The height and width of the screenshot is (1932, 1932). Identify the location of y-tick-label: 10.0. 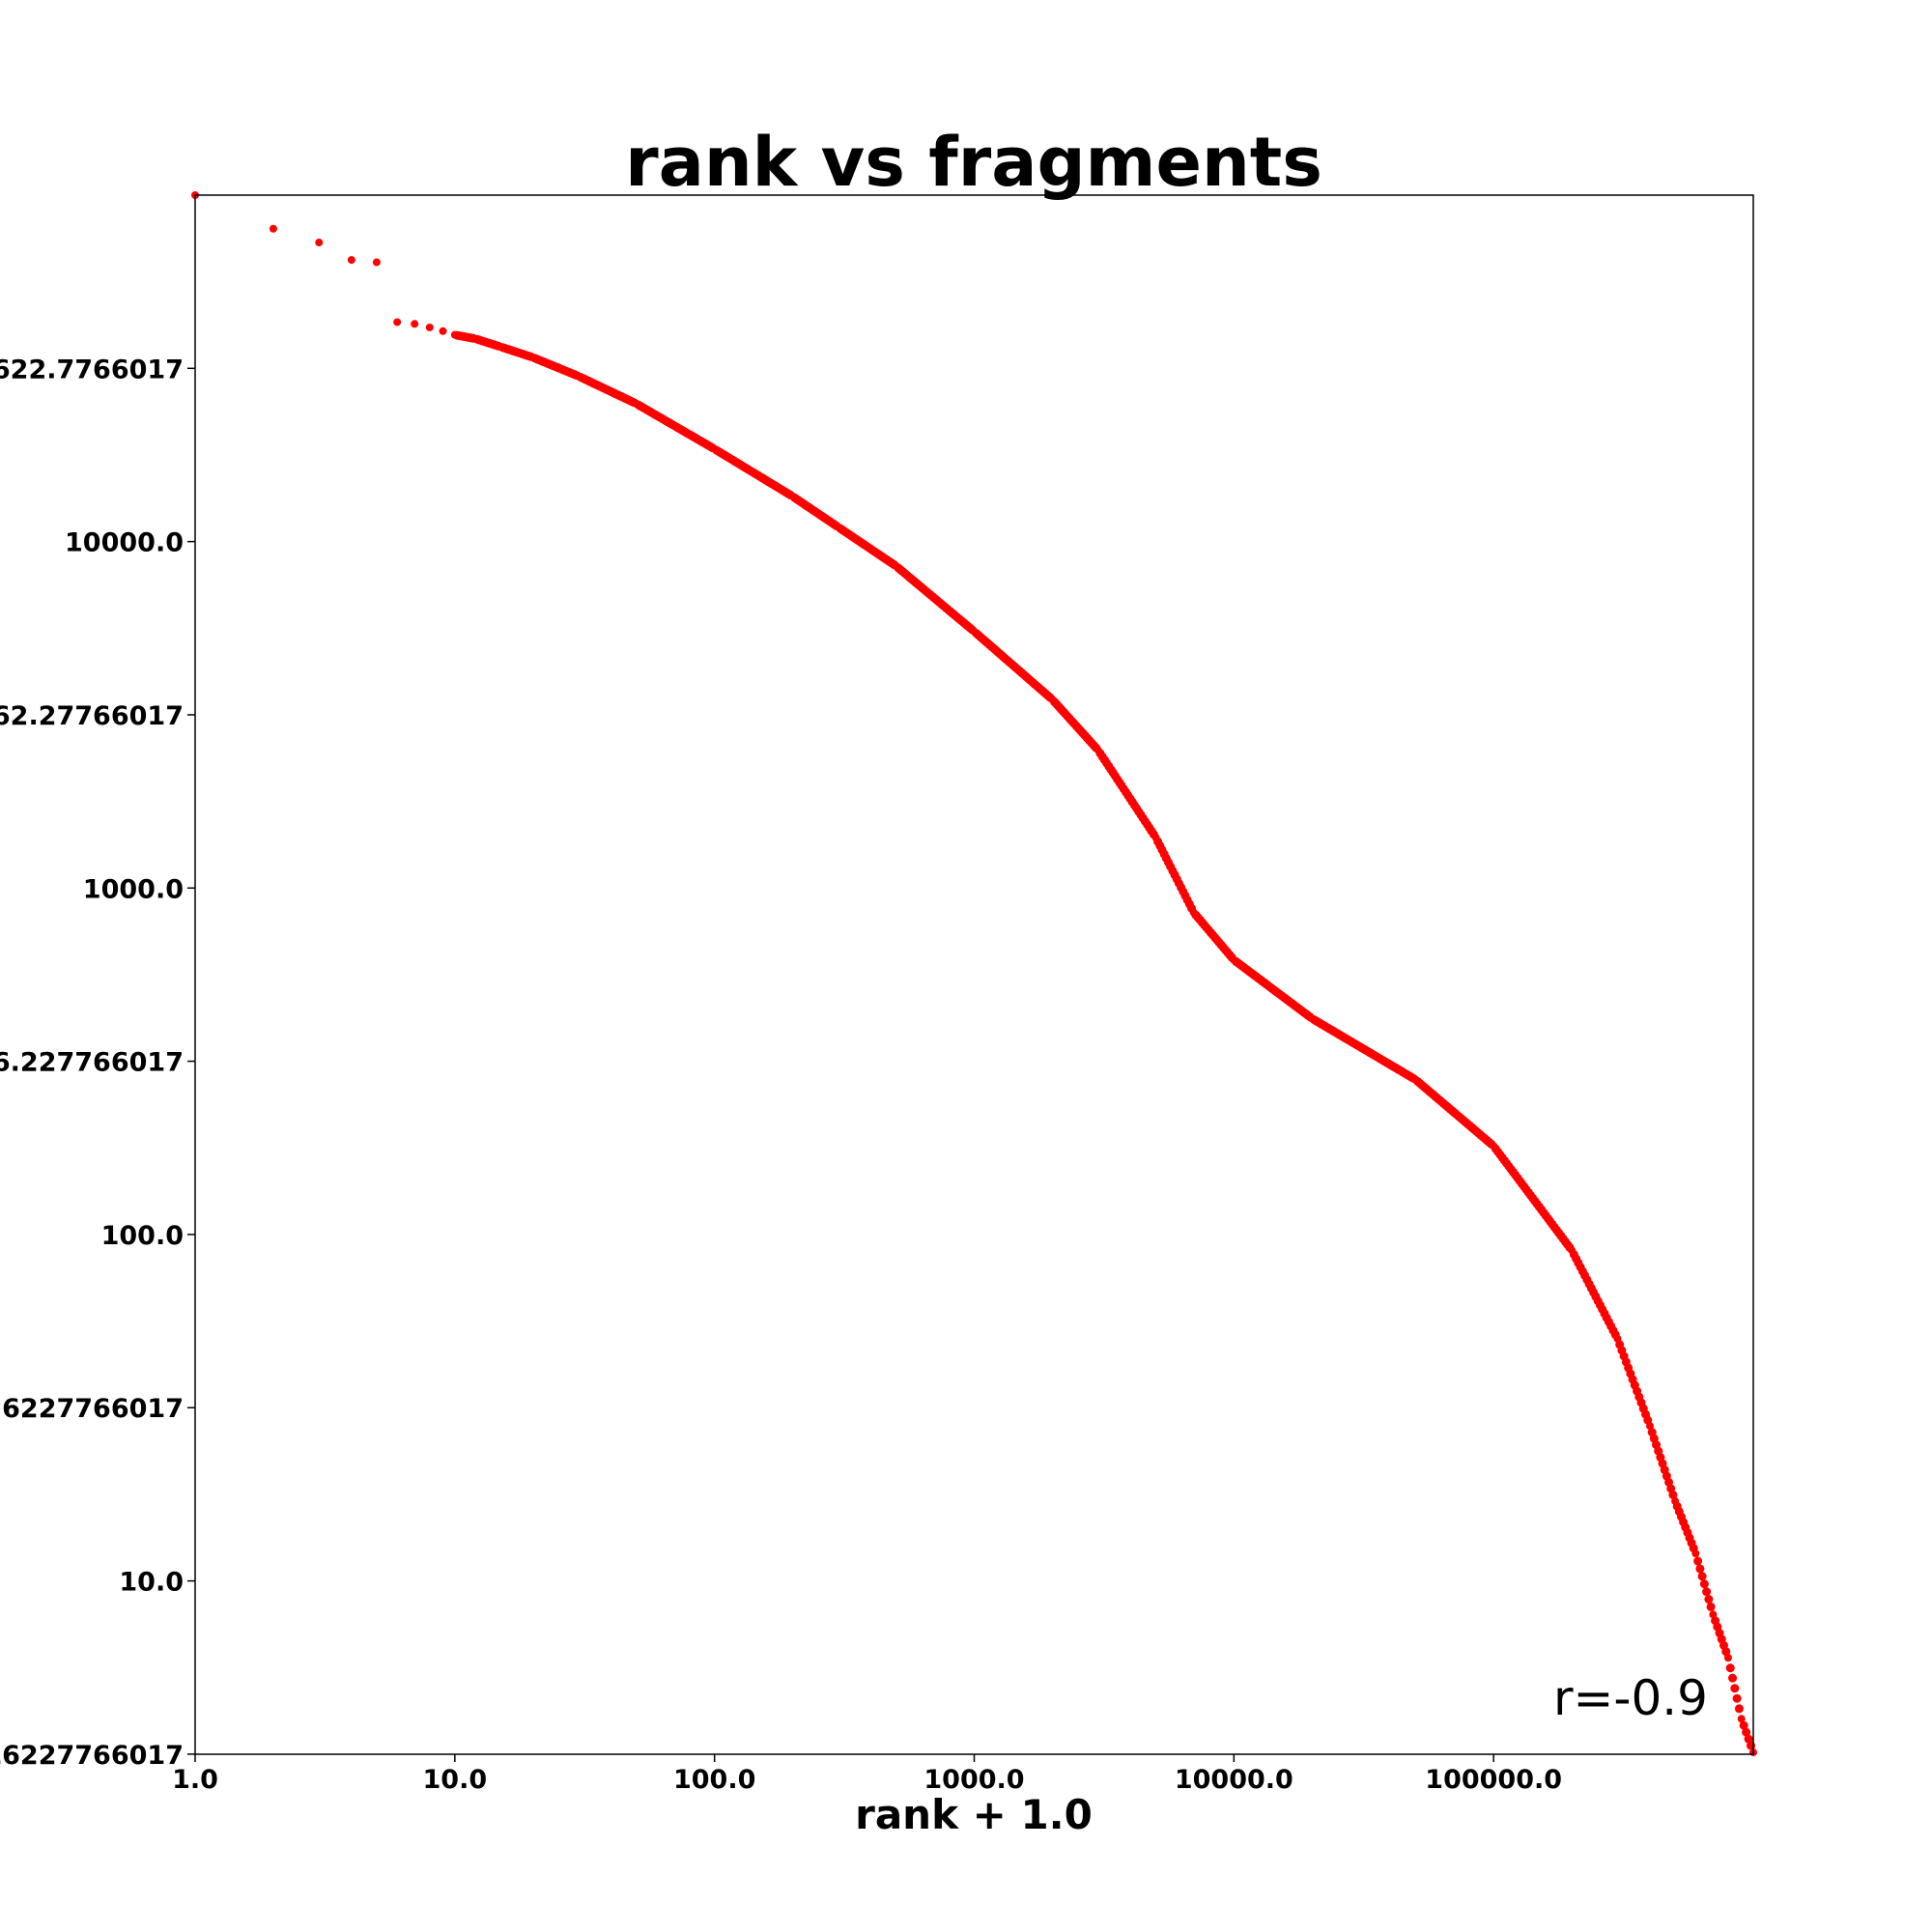
(151, 1583).